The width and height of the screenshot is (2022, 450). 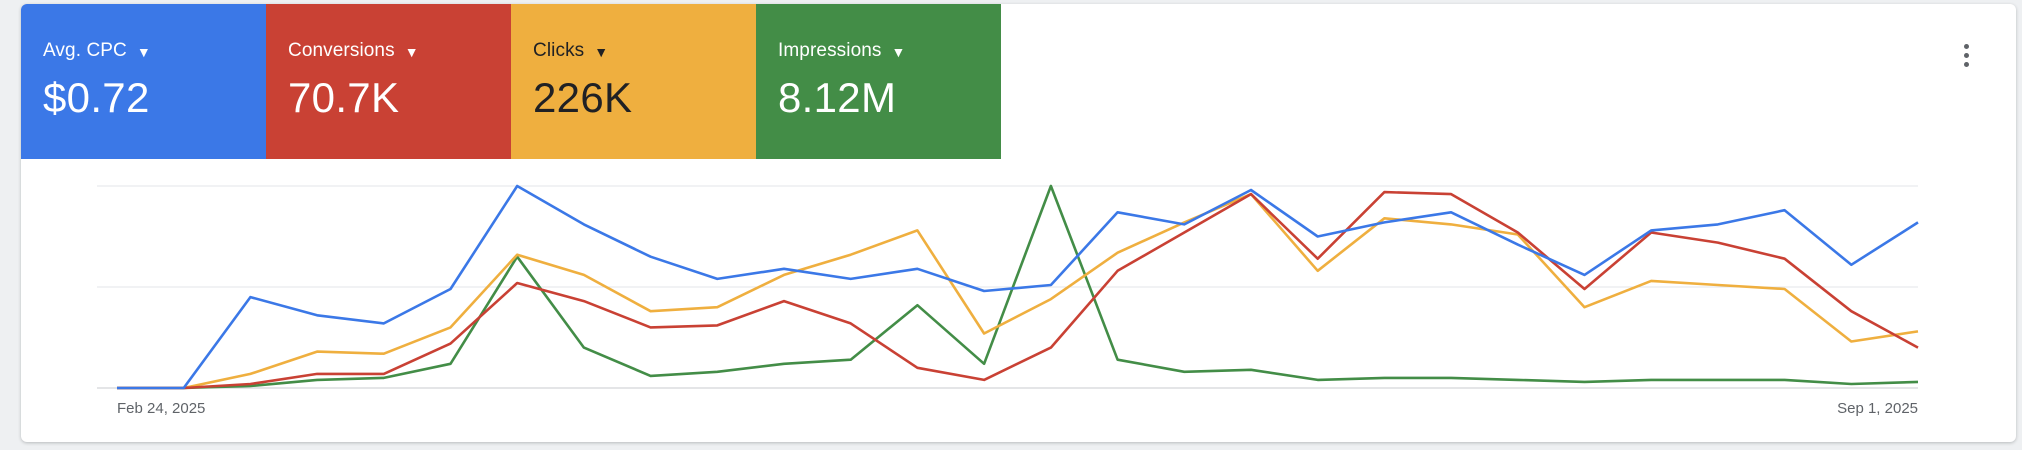 What do you see at coordinates (161, 408) in the screenshot?
I see `x-tick-label-start: Feb 24, 2025` at bounding box center [161, 408].